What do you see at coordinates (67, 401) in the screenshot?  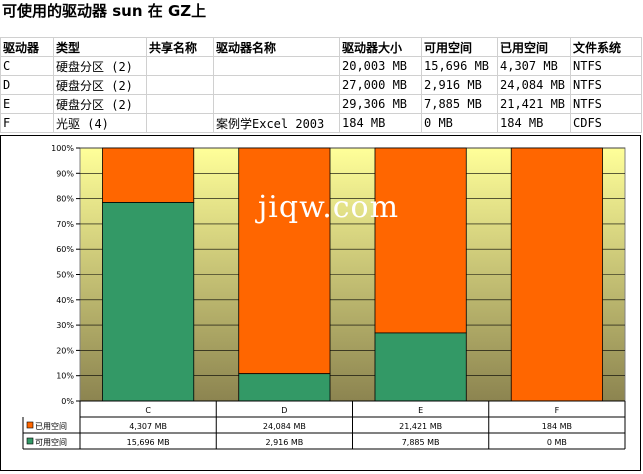 I see `y-tick-label: 0%` at bounding box center [67, 401].